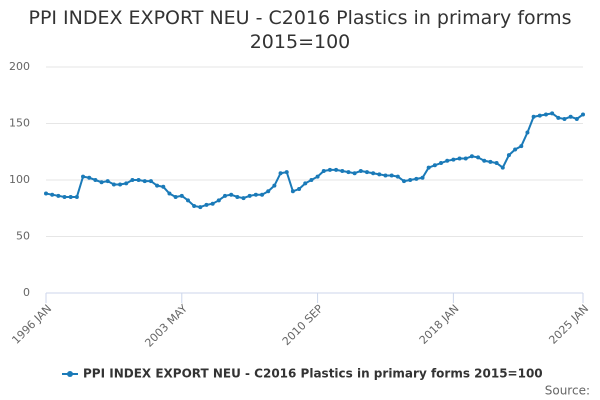 Image resolution: width=600 pixels, height=400 pixels. I want to click on legend-marker, so click(70, 374).